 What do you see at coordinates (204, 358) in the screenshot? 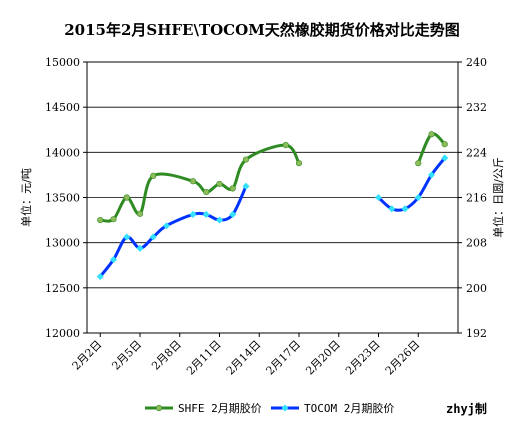
I see `x-tick-label: 2月11日` at bounding box center [204, 358].